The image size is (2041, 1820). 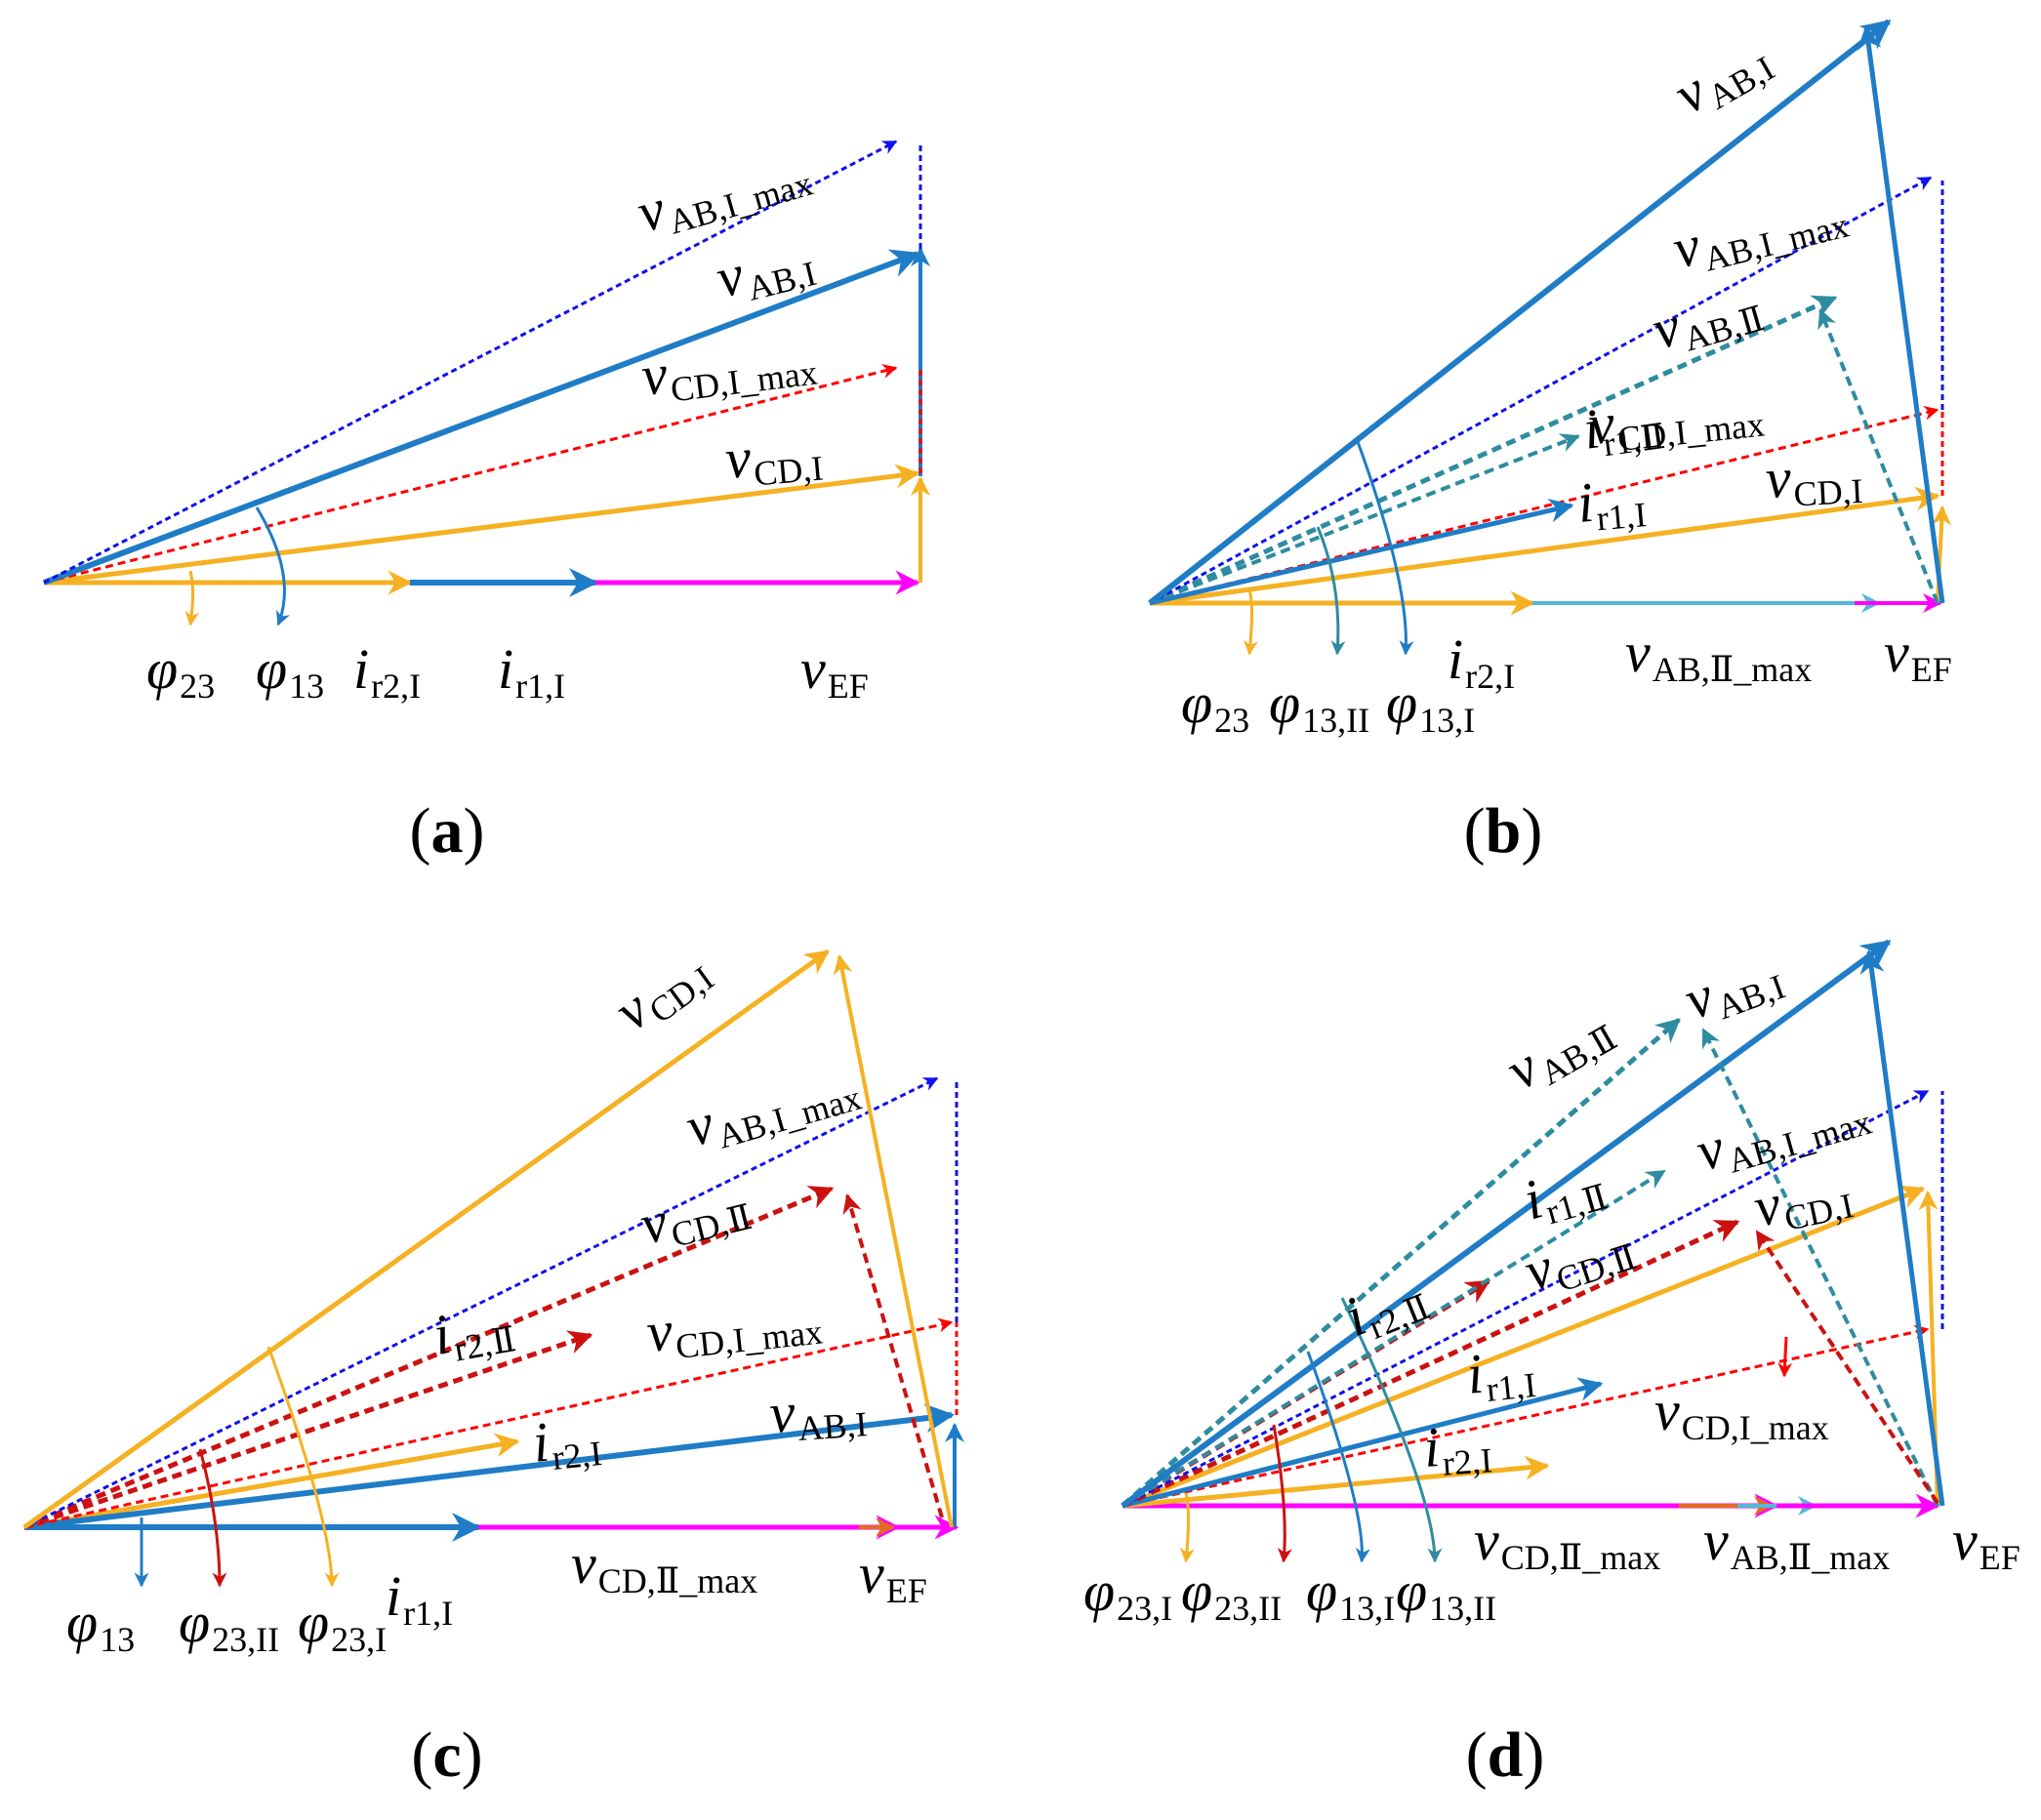 I want to click on label-c-vab: vAB,I, so click(x=817, y=1412).